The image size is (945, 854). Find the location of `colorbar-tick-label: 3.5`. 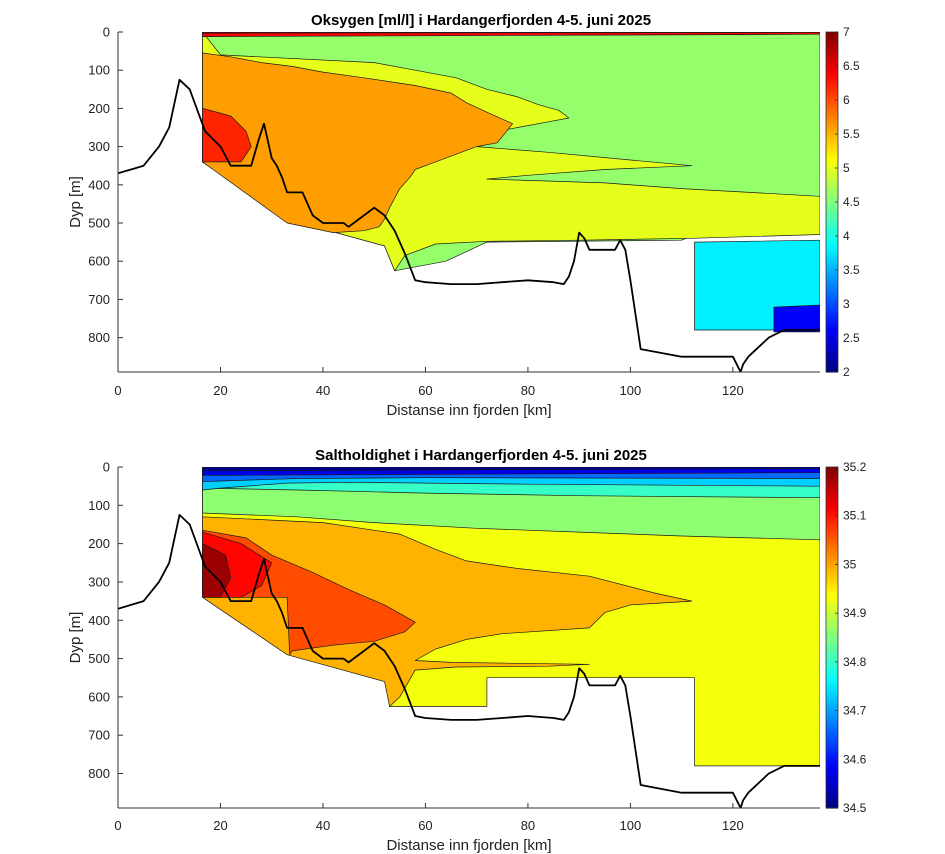

colorbar-tick-label: 3.5 is located at coordinates (851, 270).